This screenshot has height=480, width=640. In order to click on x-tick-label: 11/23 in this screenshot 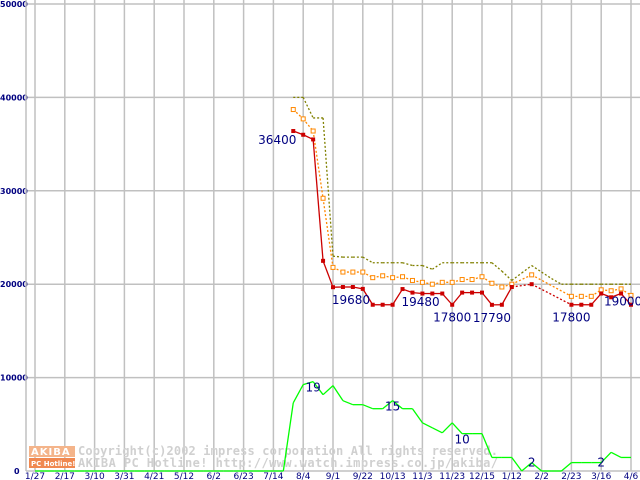, I will do `click(452, 476)`.